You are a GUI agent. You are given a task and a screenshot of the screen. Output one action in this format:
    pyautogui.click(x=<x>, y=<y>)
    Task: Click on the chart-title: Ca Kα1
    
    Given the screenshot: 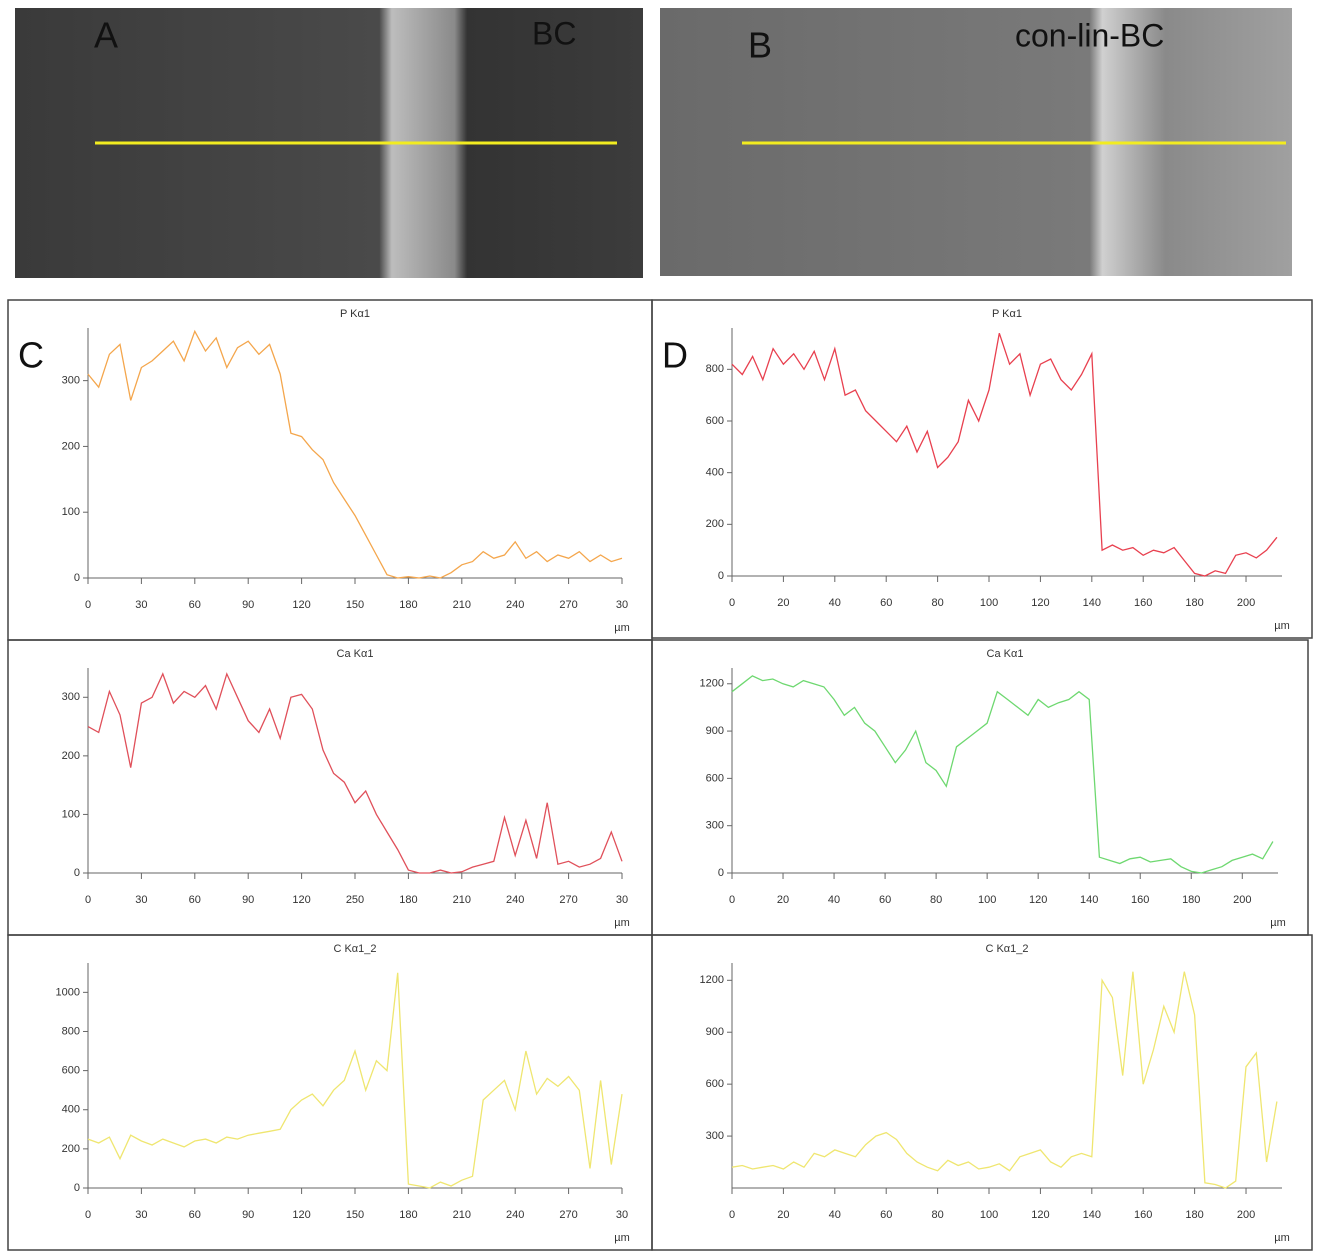 What is the action you would take?
    pyautogui.click(x=355, y=654)
    